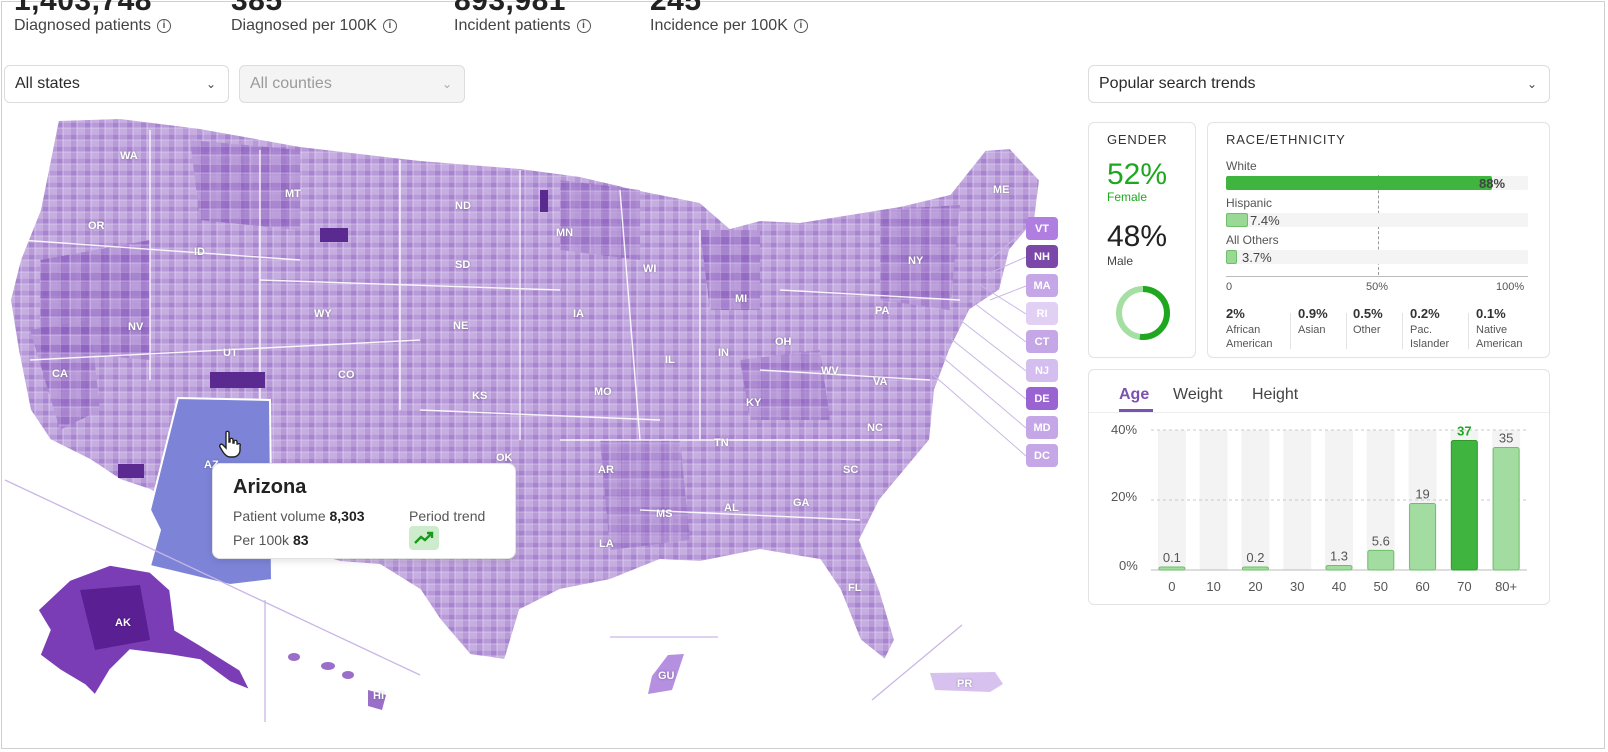  Describe the element at coordinates (1492, 183) in the screenshot. I see `race-value-white: 88%` at that location.